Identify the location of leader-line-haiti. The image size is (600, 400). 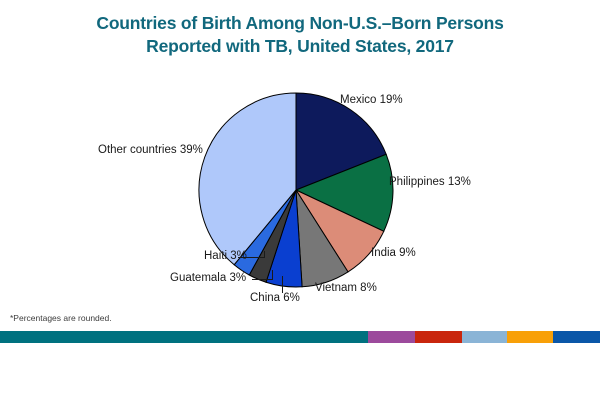
(251, 257).